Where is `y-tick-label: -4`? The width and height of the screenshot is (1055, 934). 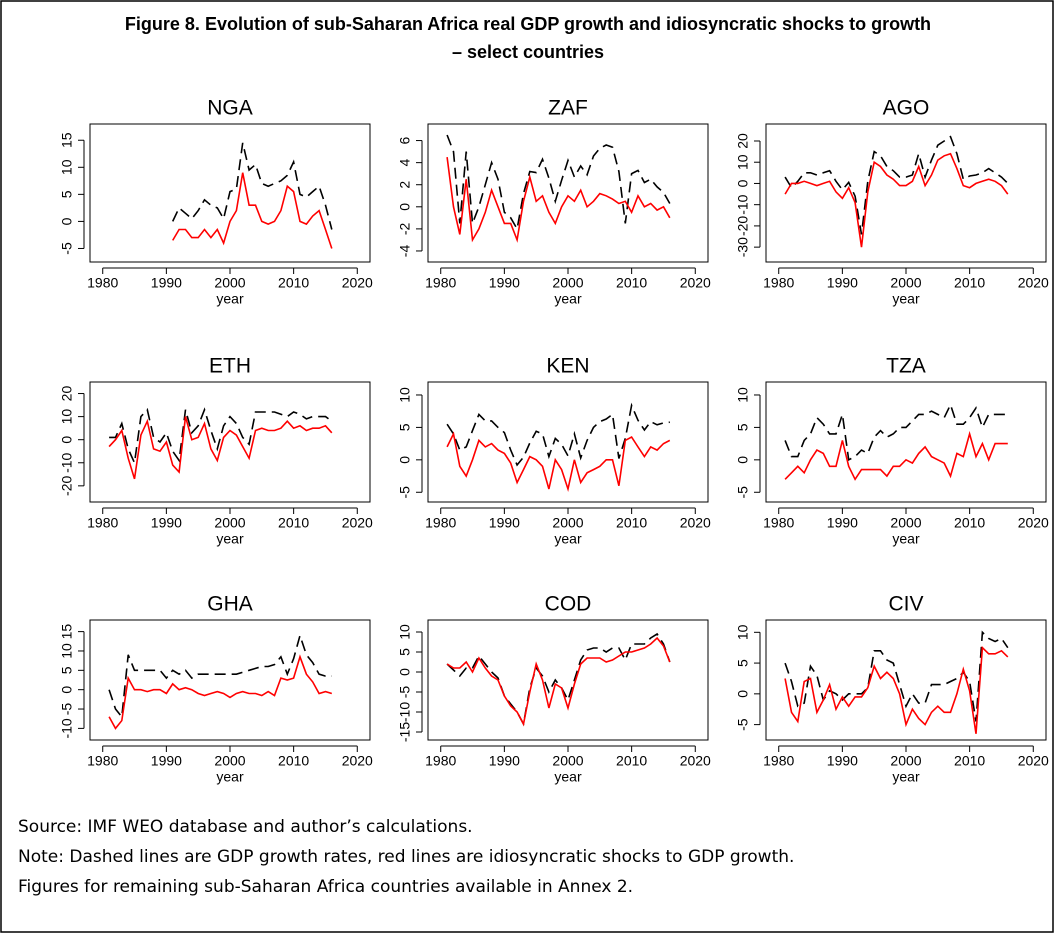
y-tick-label: -4 is located at coordinates (405, 251).